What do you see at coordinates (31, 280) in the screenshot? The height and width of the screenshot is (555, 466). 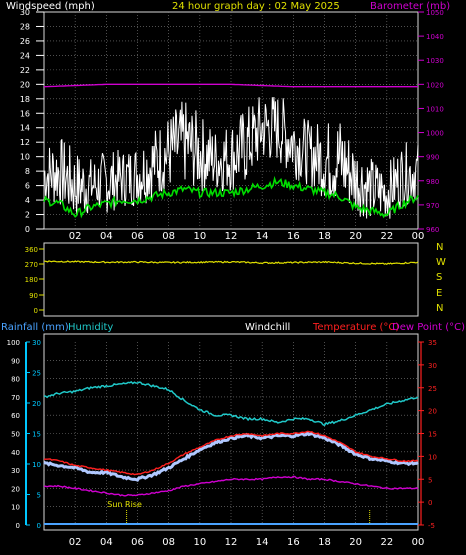 I see `direction-tick-label: 180` at bounding box center [31, 280].